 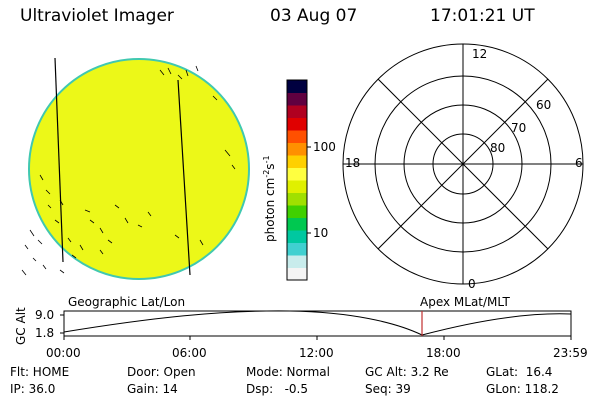 I want to click on time-tick-1200: 12:00, so click(x=316, y=353).